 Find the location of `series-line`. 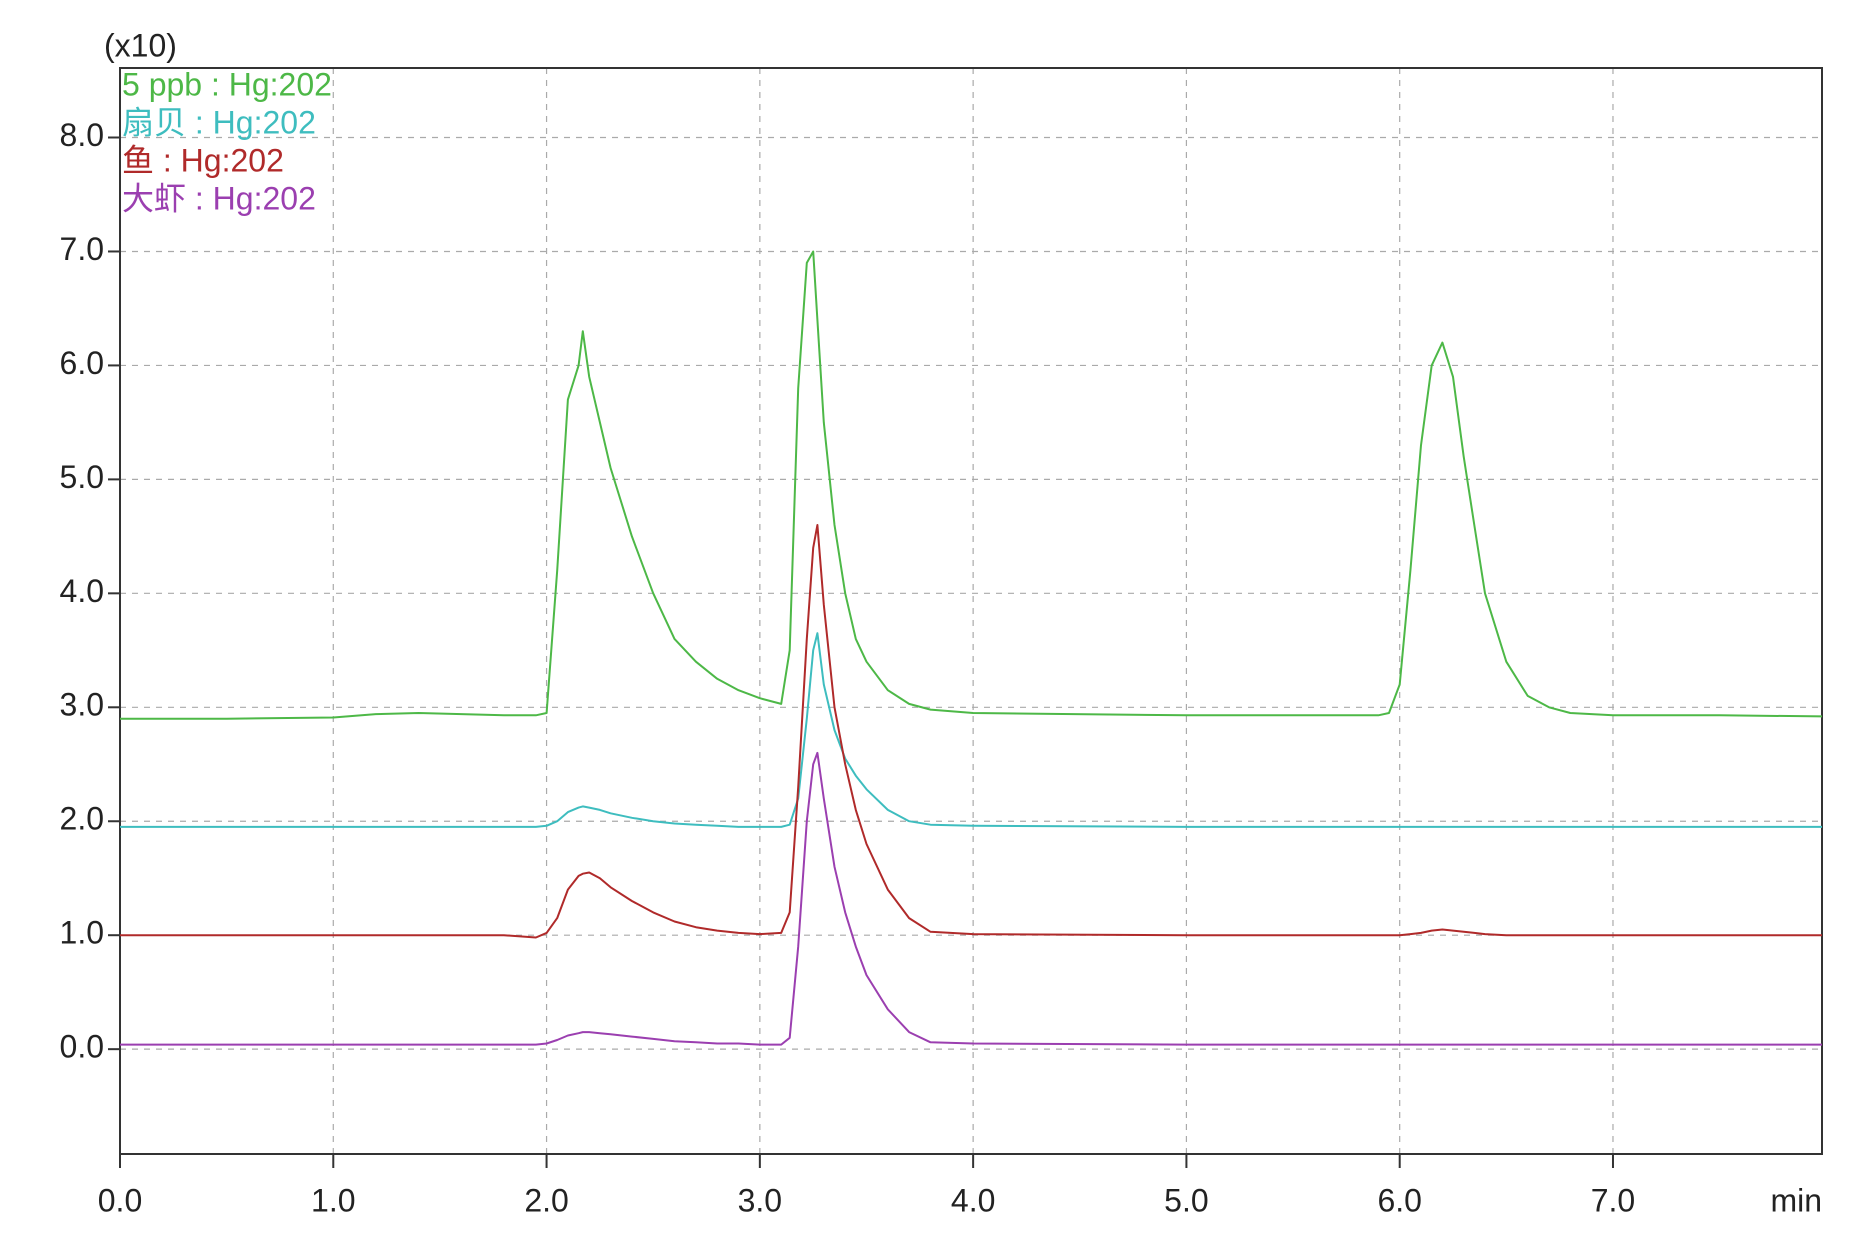

series-line is located at coordinates (971, 730).